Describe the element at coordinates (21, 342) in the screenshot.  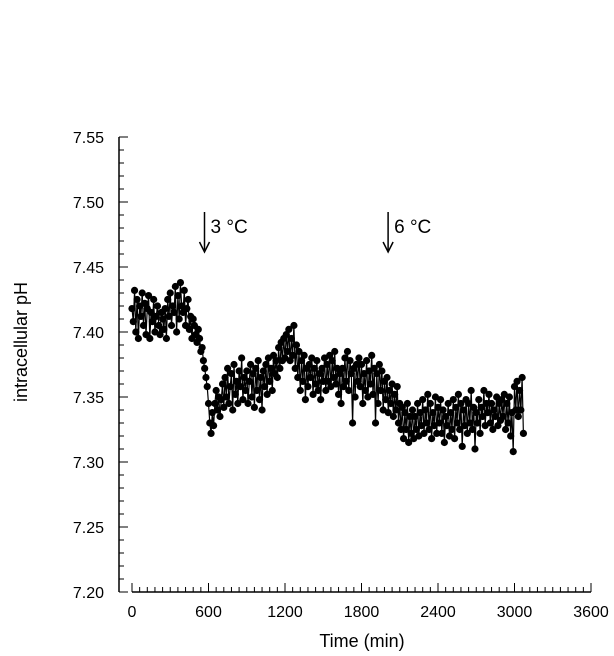
I see `y-axis-title: intracellular pH` at that location.